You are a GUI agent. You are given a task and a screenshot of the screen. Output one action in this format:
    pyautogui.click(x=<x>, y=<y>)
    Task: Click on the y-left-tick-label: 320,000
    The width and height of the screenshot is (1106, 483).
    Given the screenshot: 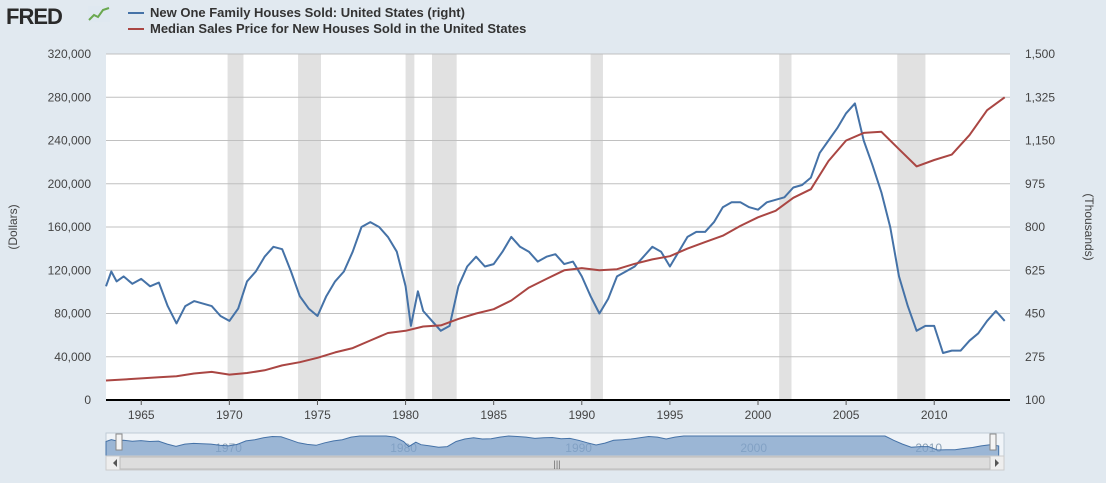 What is the action you would take?
    pyautogui.click(x=70, y=54)
    